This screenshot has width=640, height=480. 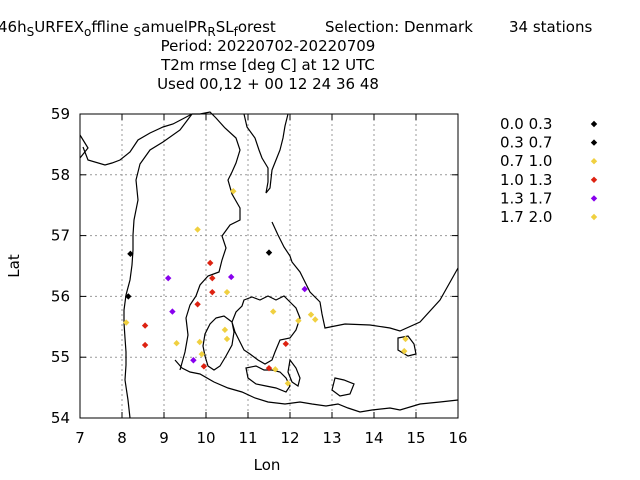 I want to click on x-tick-label: 13, so click(x=331, y=438).